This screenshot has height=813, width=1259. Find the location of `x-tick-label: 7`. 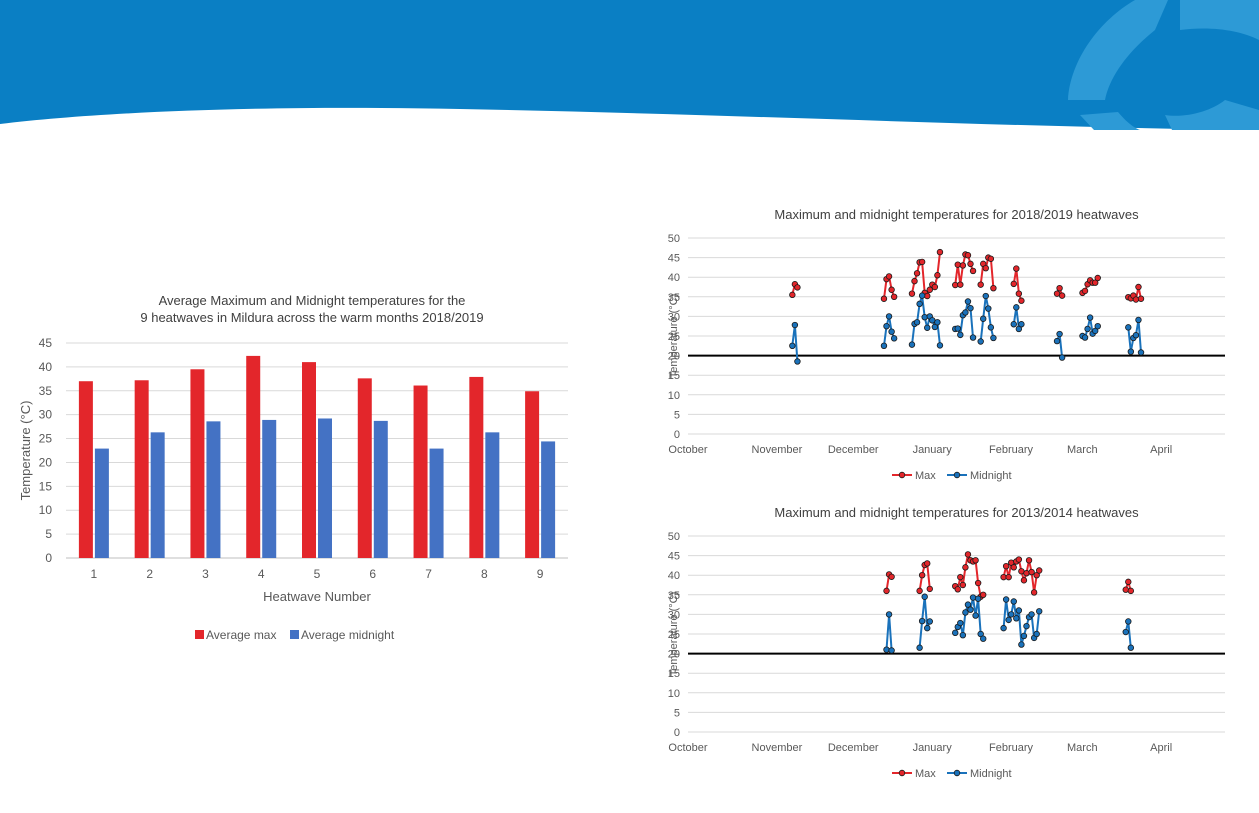

x-tick-label: 7 is located at coordinates (428, 574).